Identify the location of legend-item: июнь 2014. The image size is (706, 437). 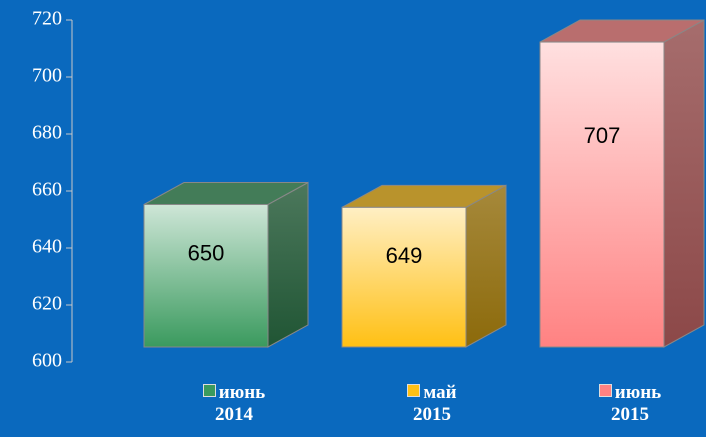
(234, 404).